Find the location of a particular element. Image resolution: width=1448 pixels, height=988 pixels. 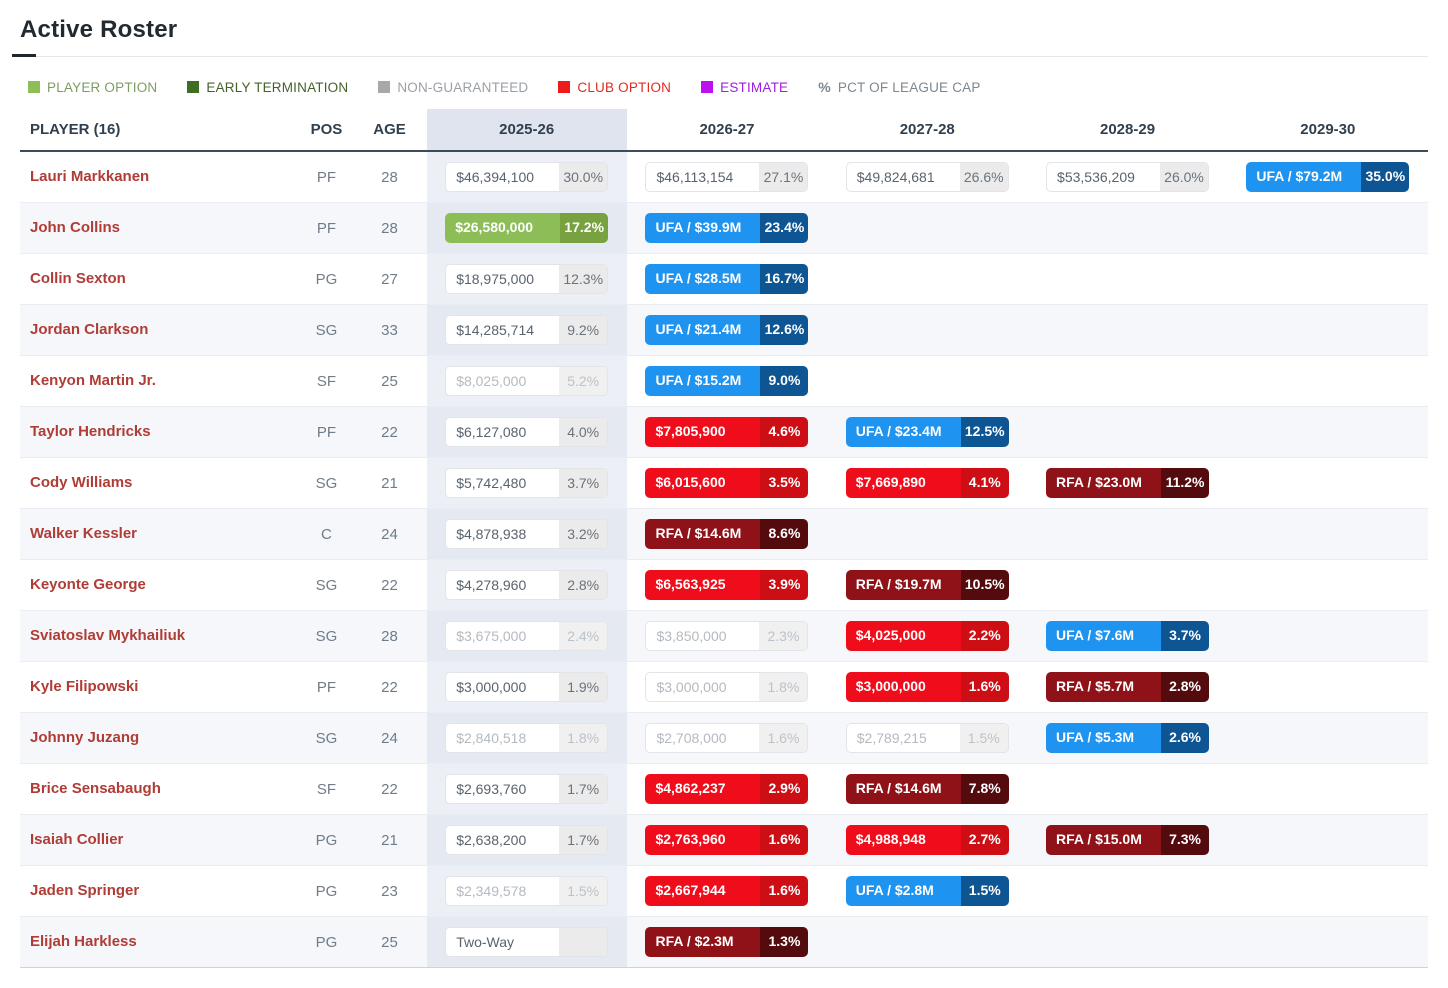

age-cell: 25 is located at coordinates (389, 942).